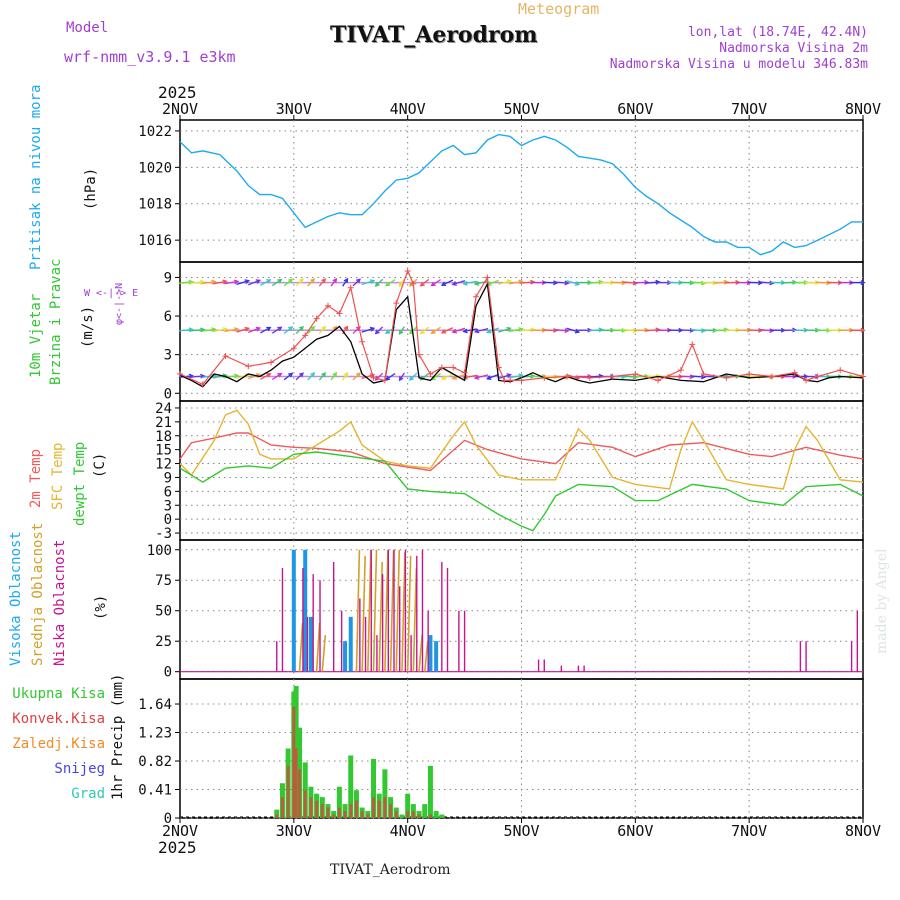 This screenshot has height=900, width=900. I want to click on wind-compass-we: W <-|-> E, so click(111, 293).